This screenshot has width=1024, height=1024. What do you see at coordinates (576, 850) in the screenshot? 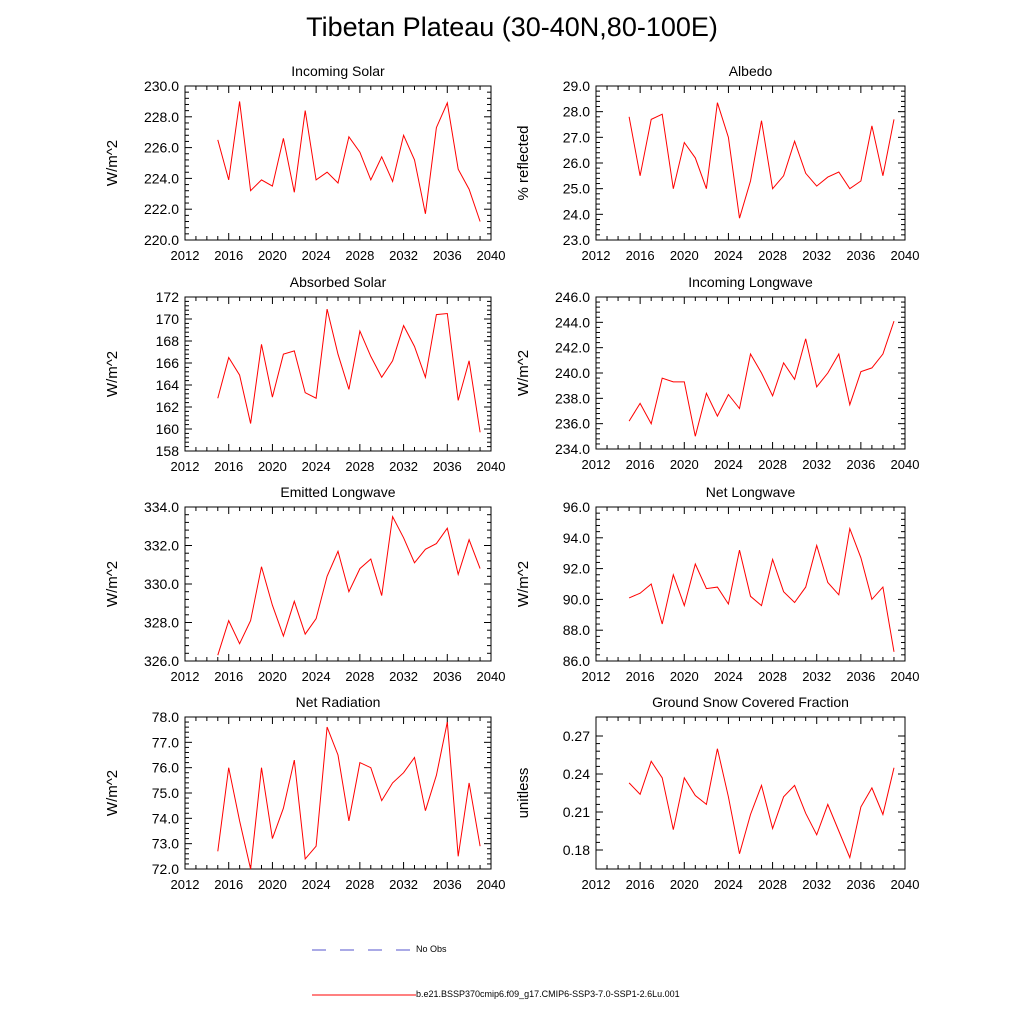
I see `y-tick-label: 0.18` at bounding box center [576, 850].